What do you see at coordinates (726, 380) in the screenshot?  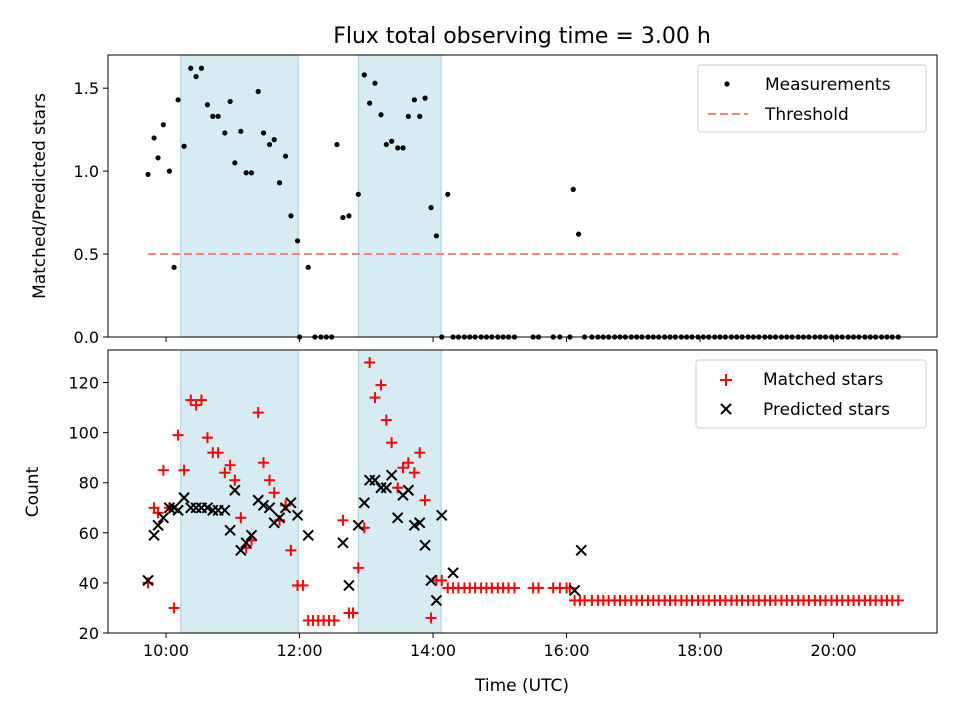 I see `legend-matched-marker` at bounding box center [726, 380].